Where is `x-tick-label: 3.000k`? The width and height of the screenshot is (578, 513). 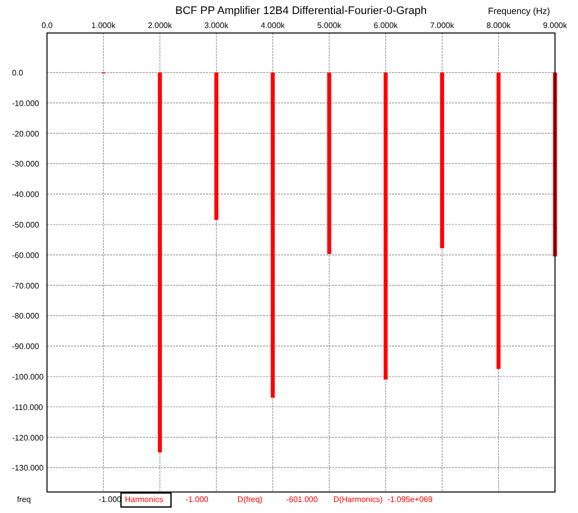
x-tick-label: 3.000k is located at coordinates (217, 25).